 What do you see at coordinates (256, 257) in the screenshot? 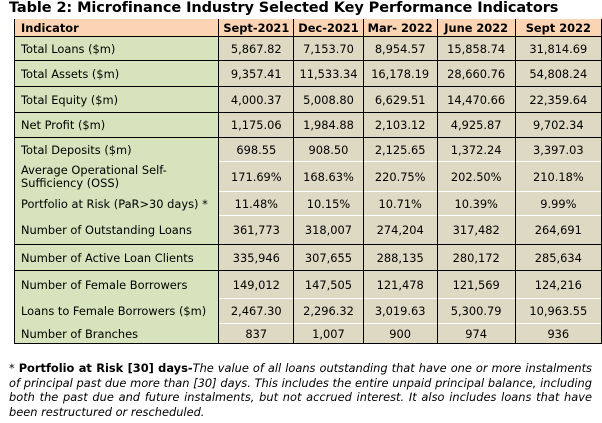
I see `cell-value: 335,946` at bounding box center [256, 257].